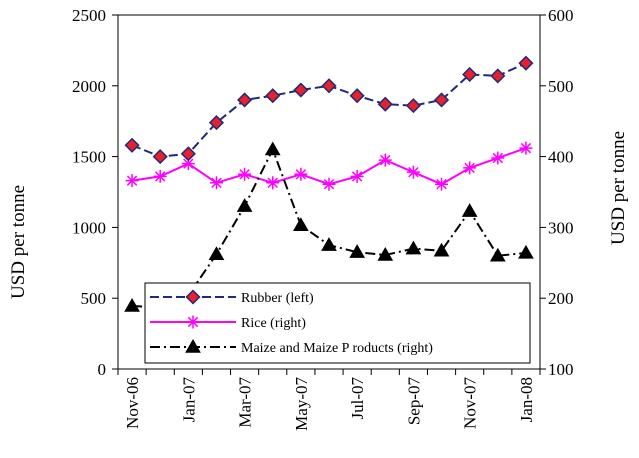 Image resolution: width=639 pixels, height=458 pixels. What do you see at coordinates (94, 298) in the screenshot?
I see `left-tick-label: 500` at bounding box center [94, 298].